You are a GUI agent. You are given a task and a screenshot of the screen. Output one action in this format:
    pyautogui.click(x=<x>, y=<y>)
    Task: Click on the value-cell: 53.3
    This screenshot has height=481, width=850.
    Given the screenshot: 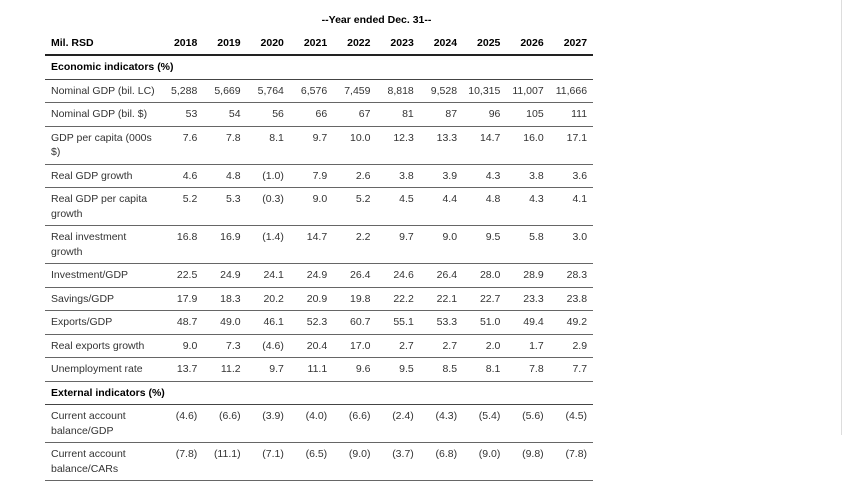 What is the action you would take?
    pyautogui.click(x=441, y=322)
    